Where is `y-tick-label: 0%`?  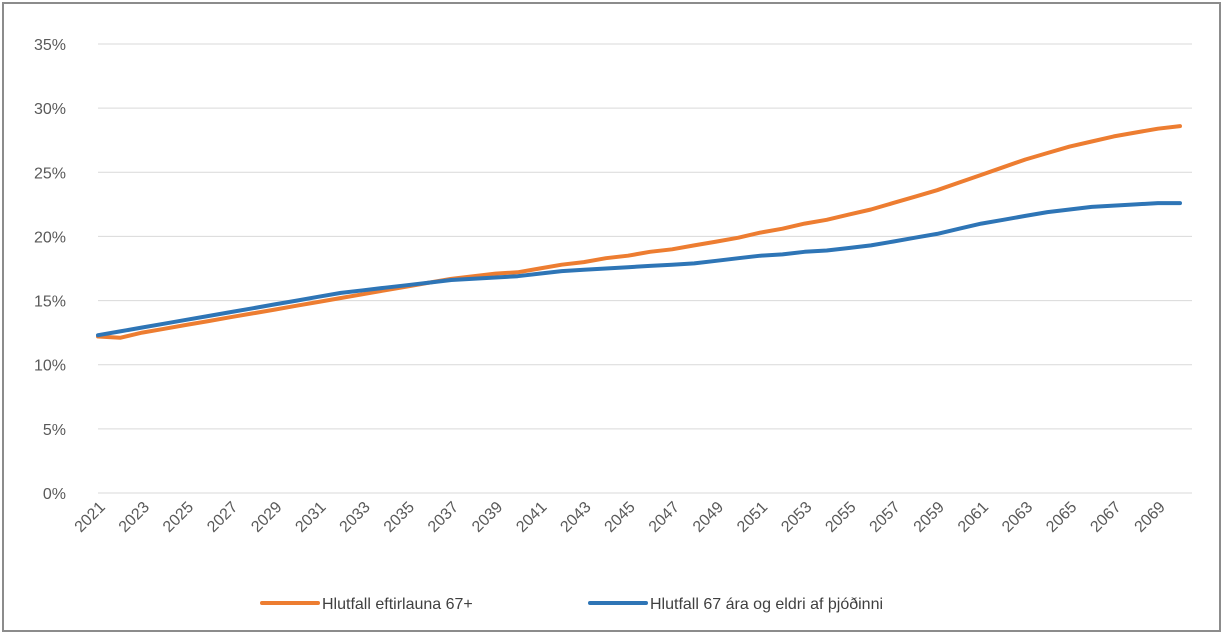 y-tick-label: 0% is located at coordinates (54, 494).